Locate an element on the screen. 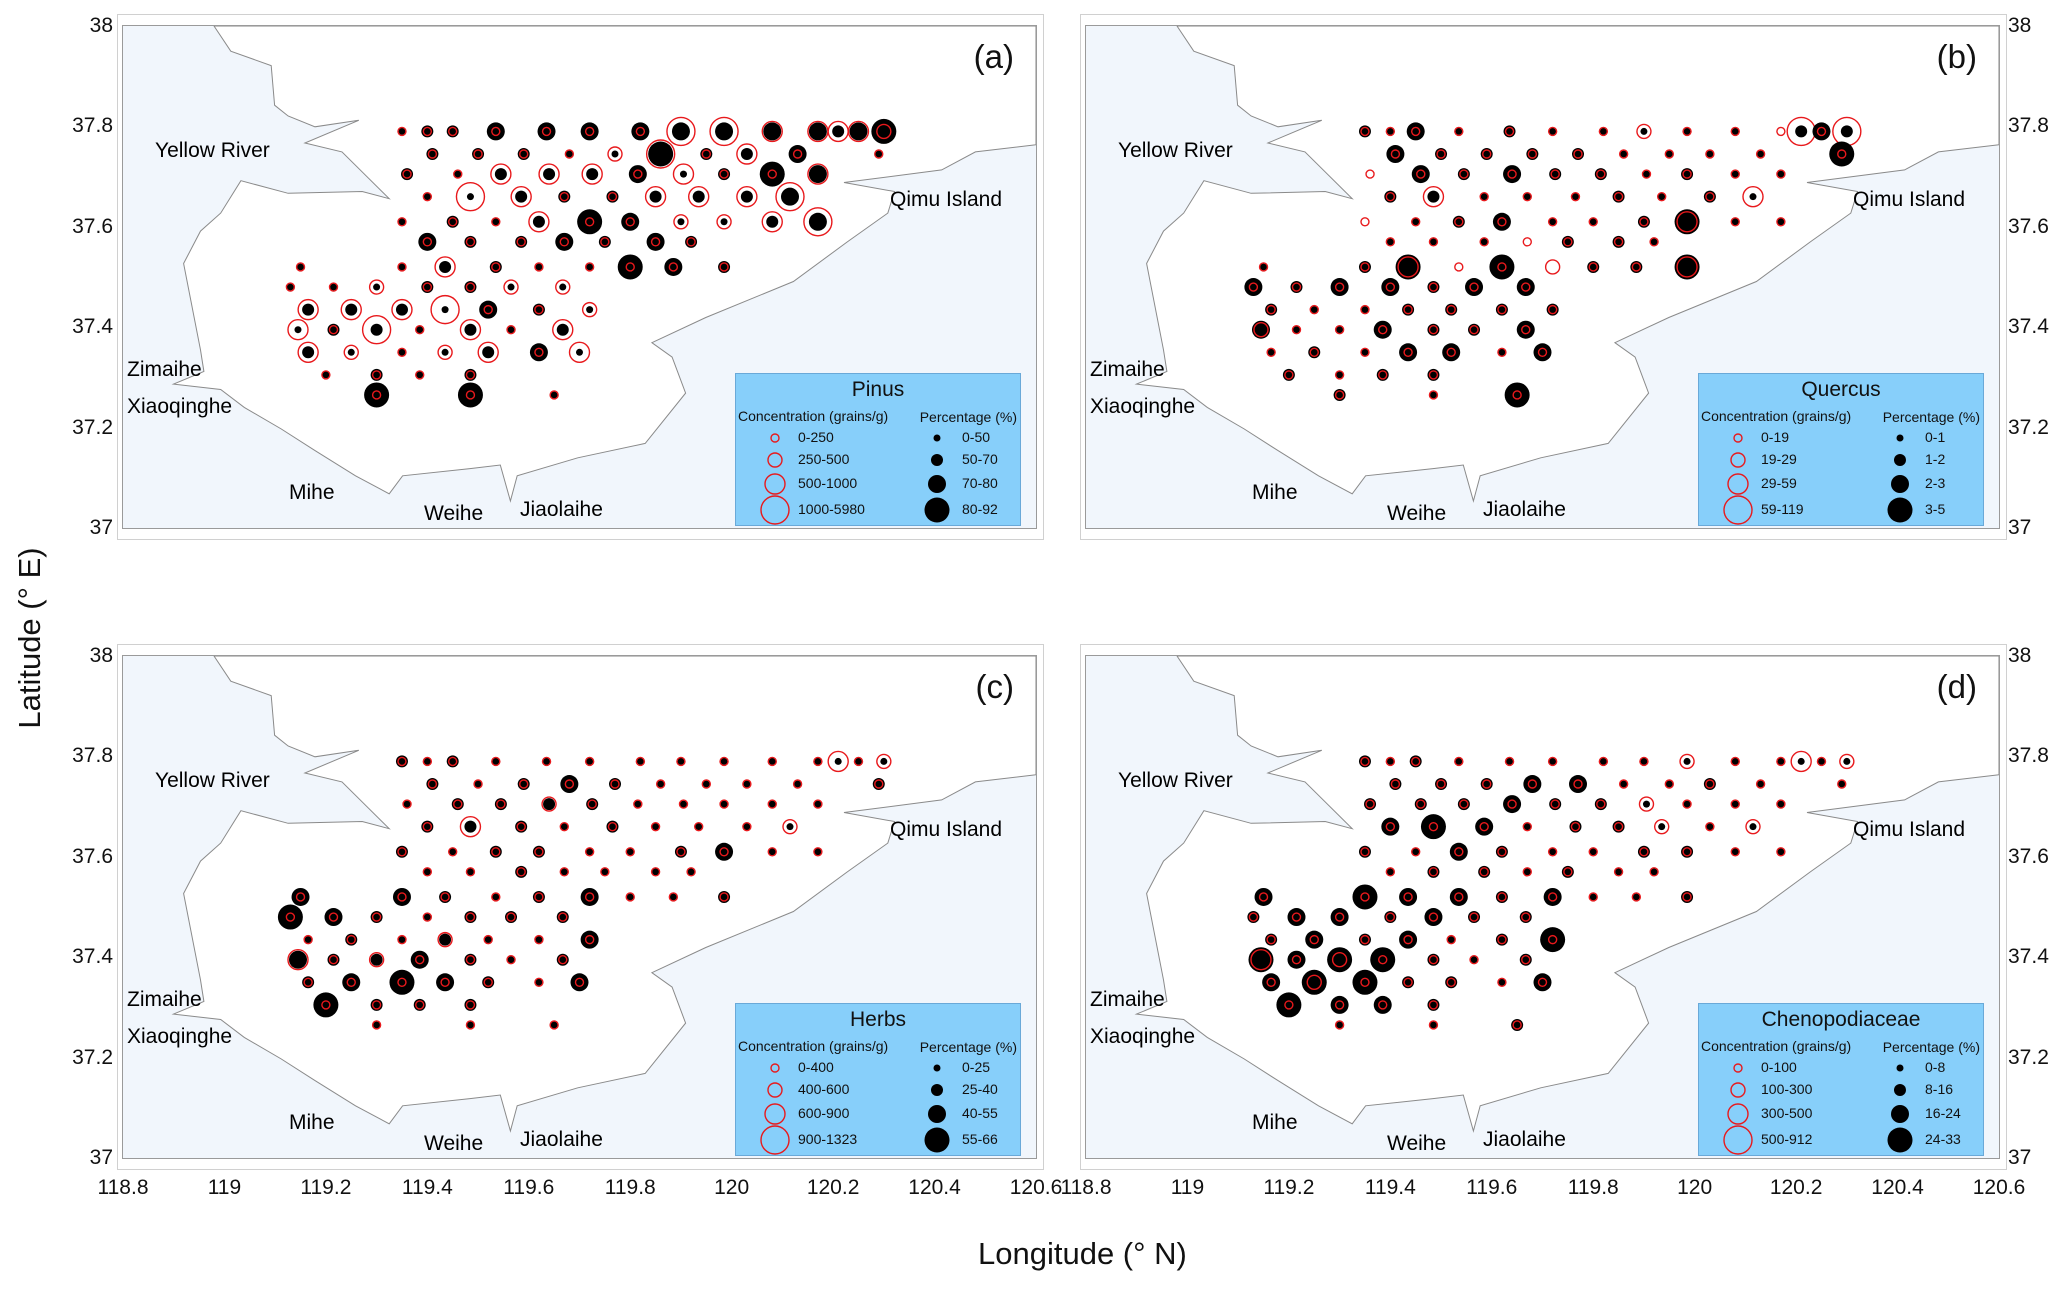 The width and height of the screenshot is (2067, 1289). x-tick-label: 119.2 is located at coordinates (326, 1187).